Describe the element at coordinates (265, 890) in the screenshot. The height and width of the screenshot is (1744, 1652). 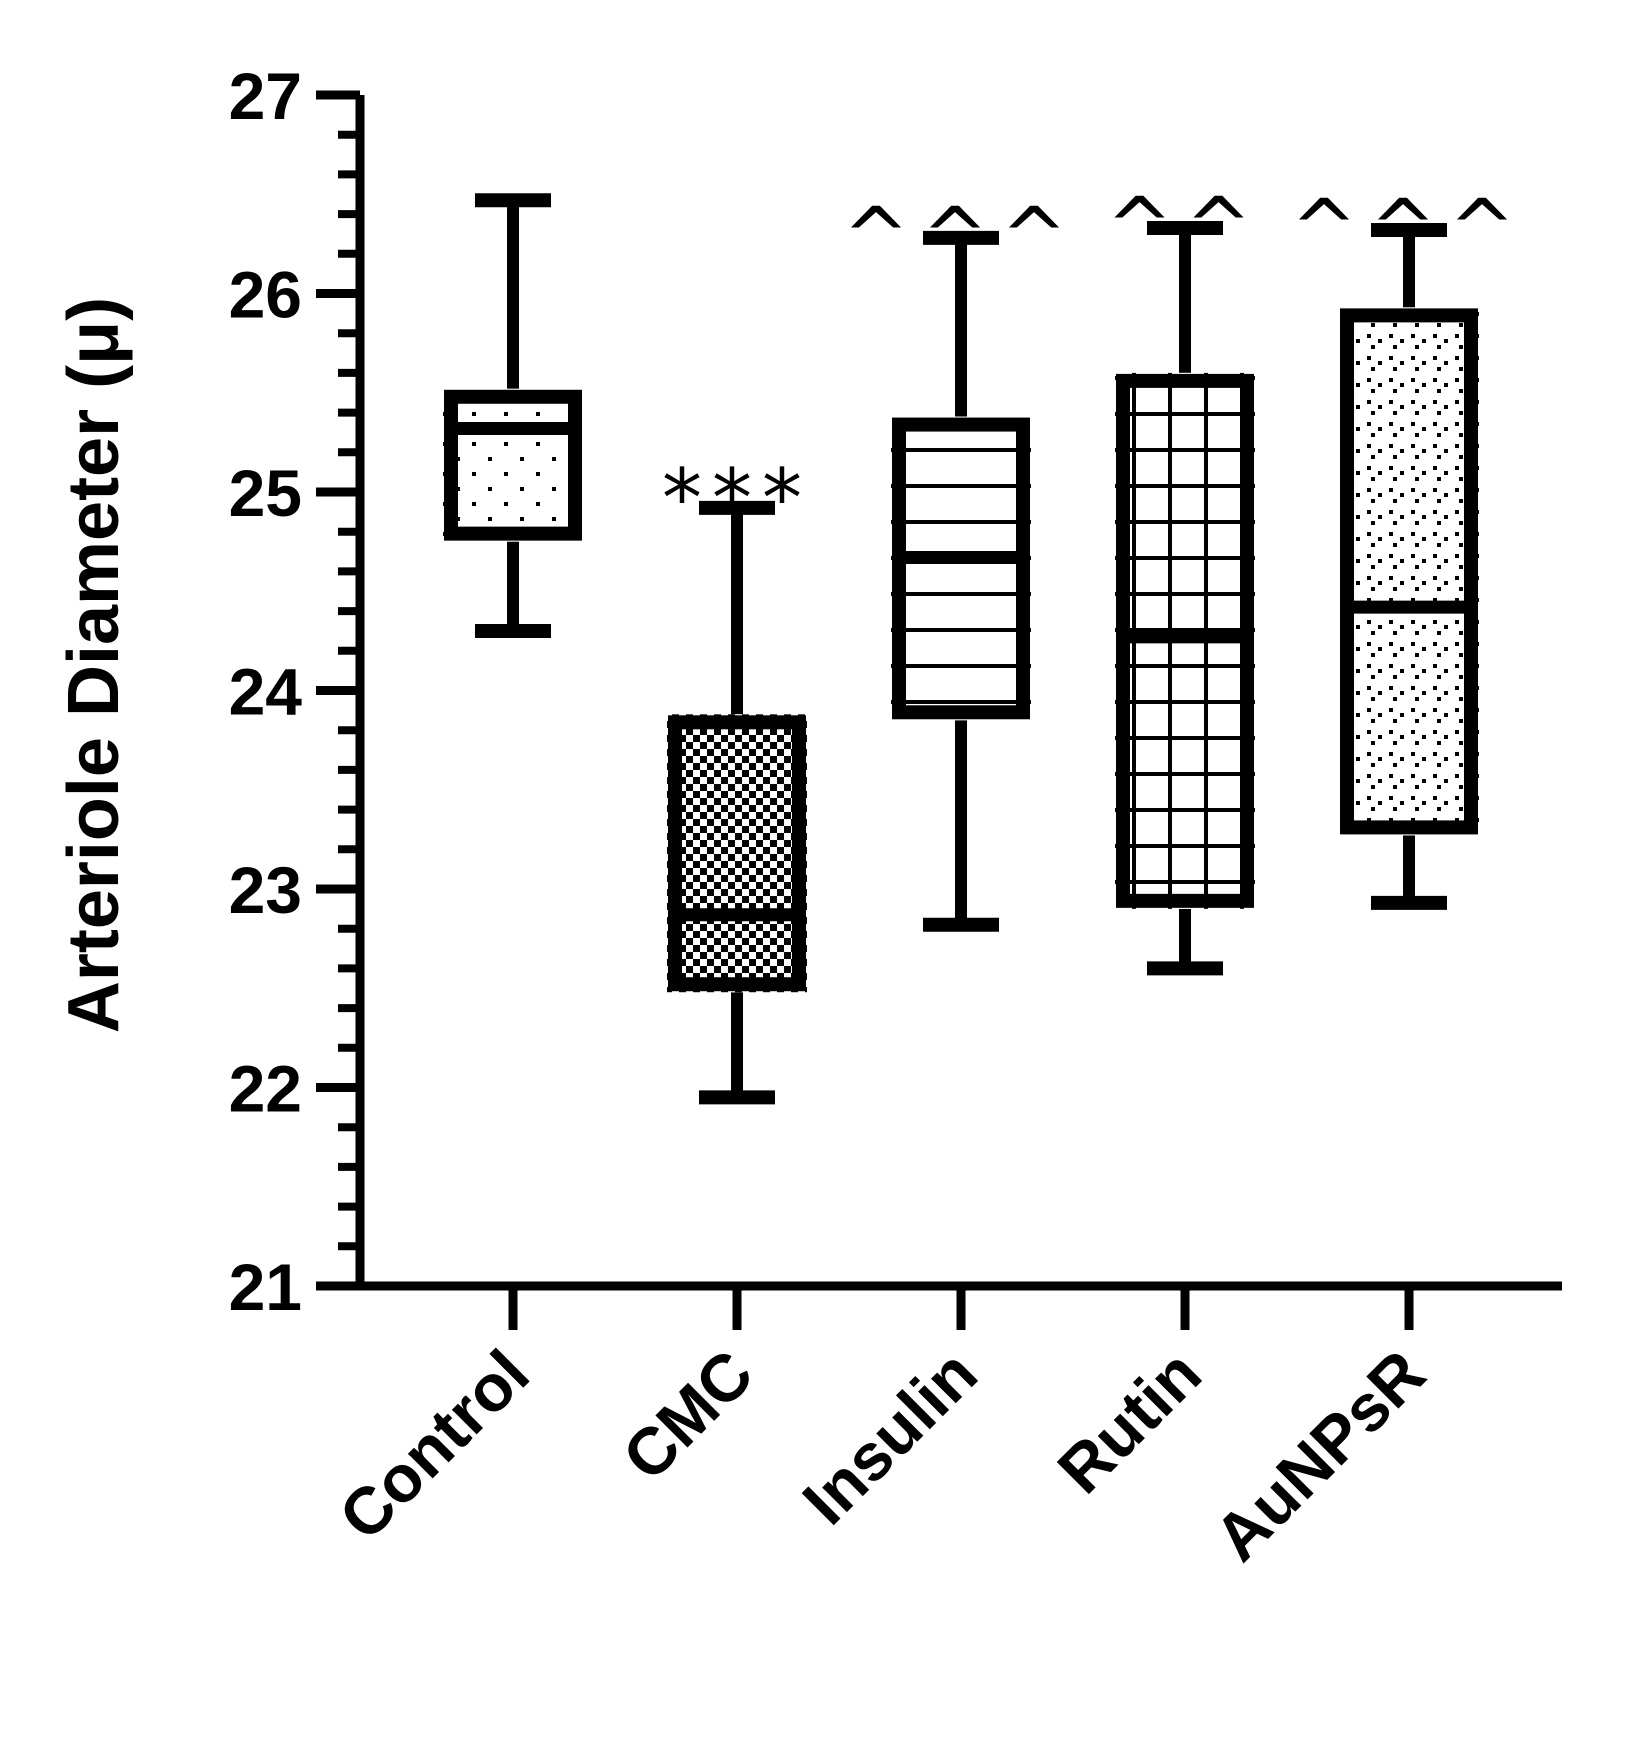
I see `y-tick-label: 23` at that location.